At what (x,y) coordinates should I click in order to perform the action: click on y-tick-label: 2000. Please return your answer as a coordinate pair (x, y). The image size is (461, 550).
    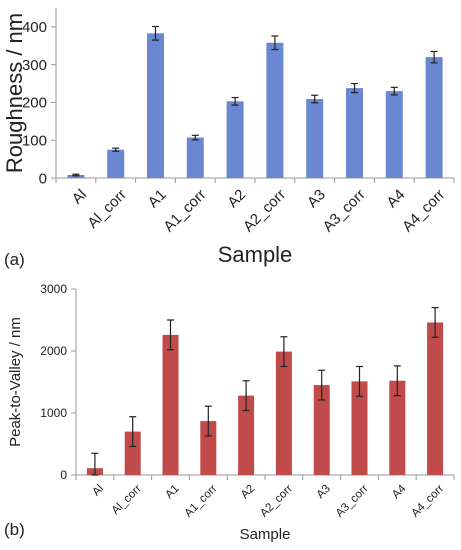
    Looking at the image, I should click on (53, 351).